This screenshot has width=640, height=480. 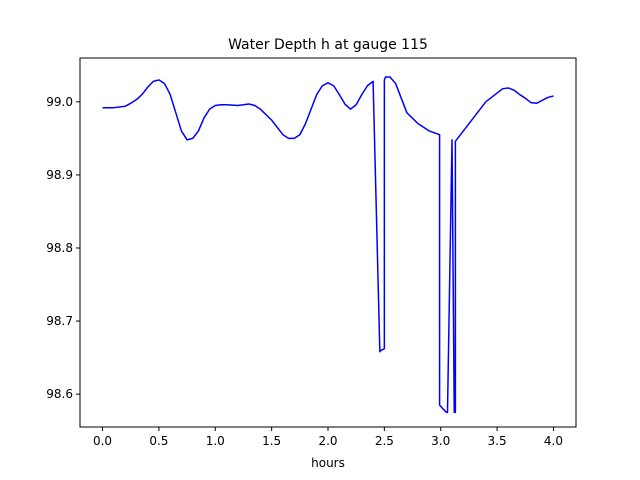 I want to click on y-tick-label: 98.6, so click(x=59, y=394).